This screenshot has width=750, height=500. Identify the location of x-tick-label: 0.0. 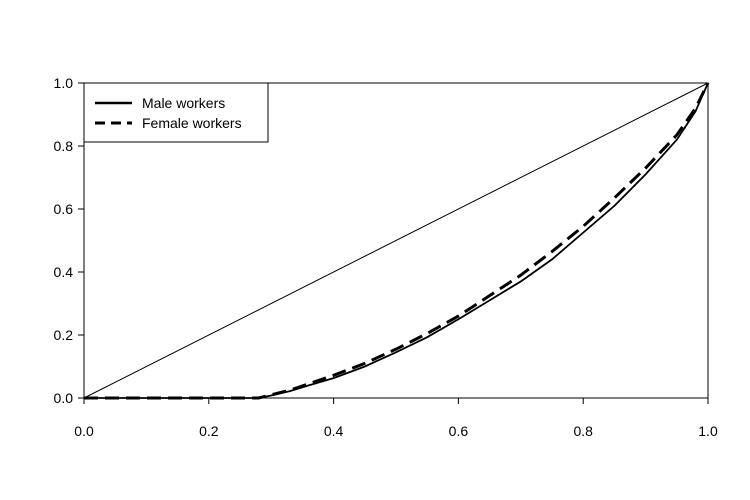
(84, 431).